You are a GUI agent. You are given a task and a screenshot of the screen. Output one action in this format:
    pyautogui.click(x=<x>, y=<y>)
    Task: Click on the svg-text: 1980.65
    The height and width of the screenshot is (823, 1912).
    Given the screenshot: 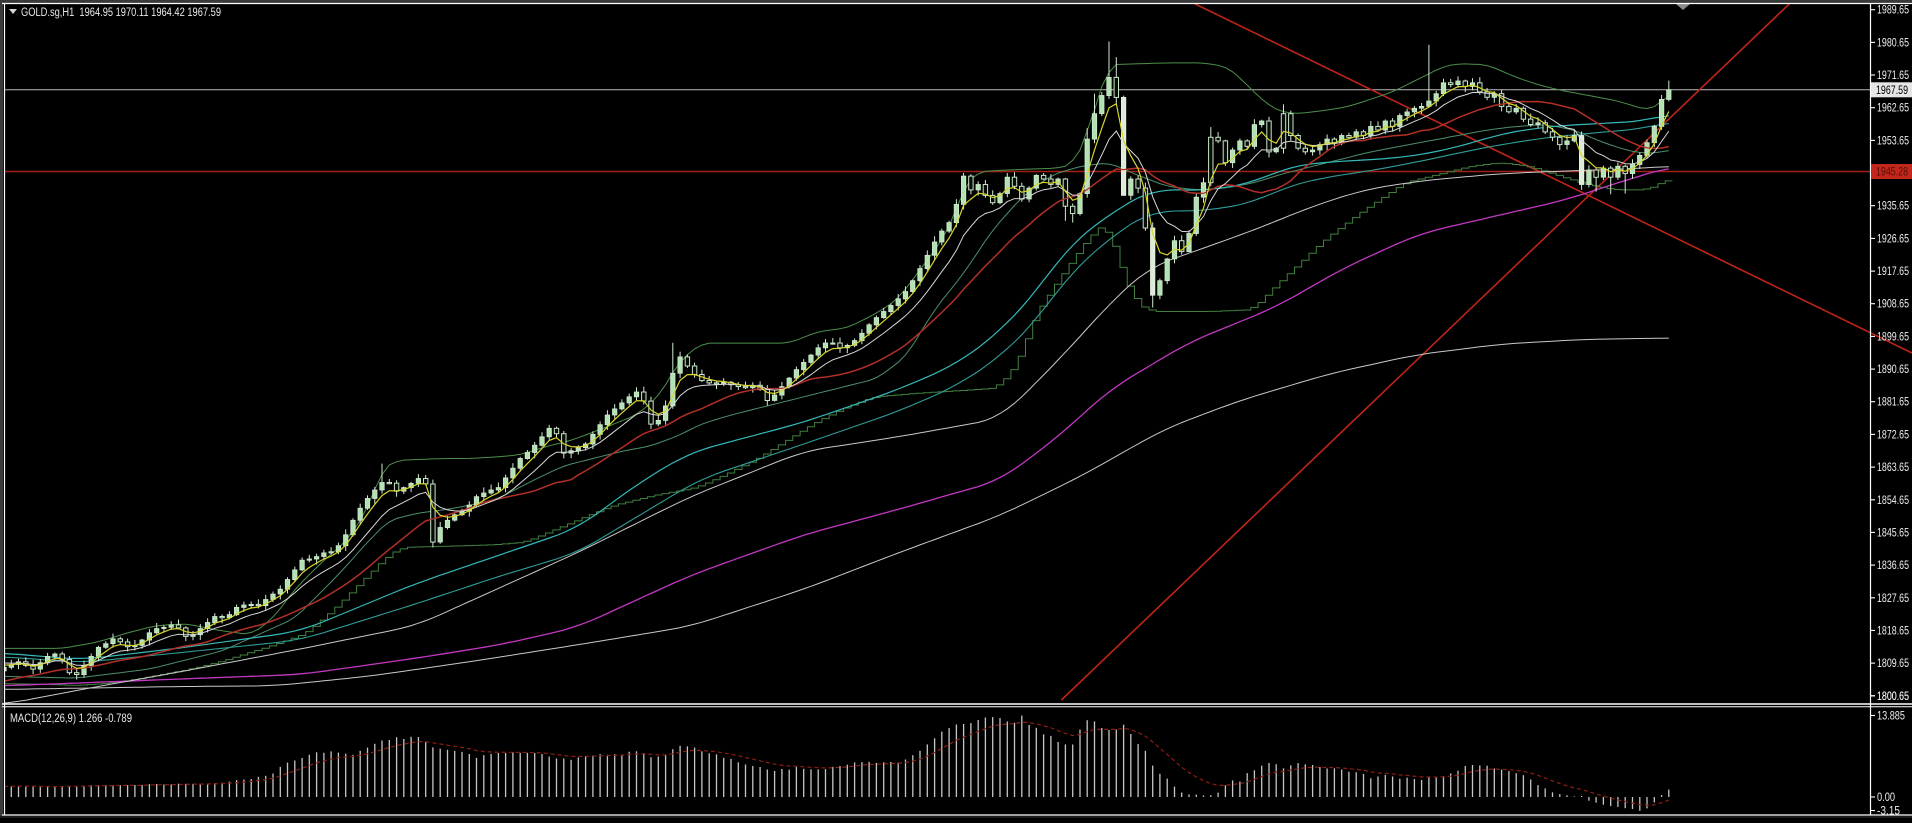 What is the action you would take?
    pyautogui.click(x=1893, y=43)
    